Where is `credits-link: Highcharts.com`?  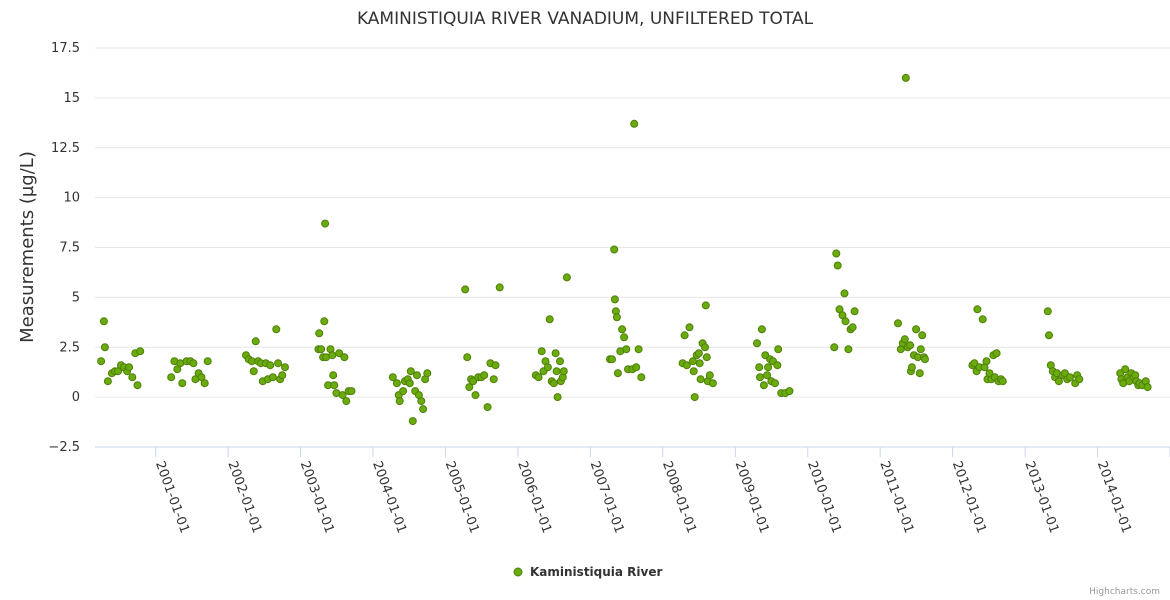
credits-link: Highcharts.com is located at coordinates (1124, 592).